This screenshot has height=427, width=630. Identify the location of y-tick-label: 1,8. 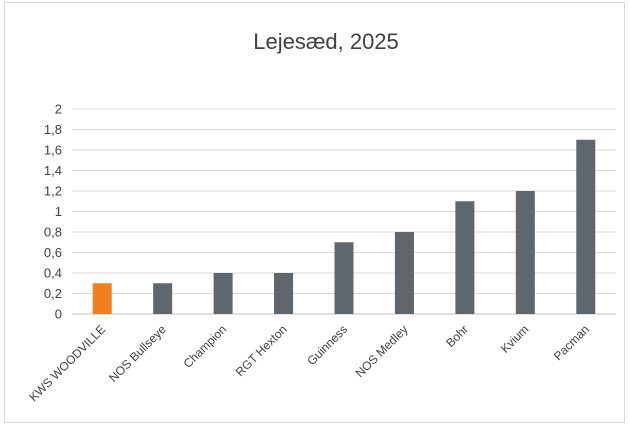
(53, 129).